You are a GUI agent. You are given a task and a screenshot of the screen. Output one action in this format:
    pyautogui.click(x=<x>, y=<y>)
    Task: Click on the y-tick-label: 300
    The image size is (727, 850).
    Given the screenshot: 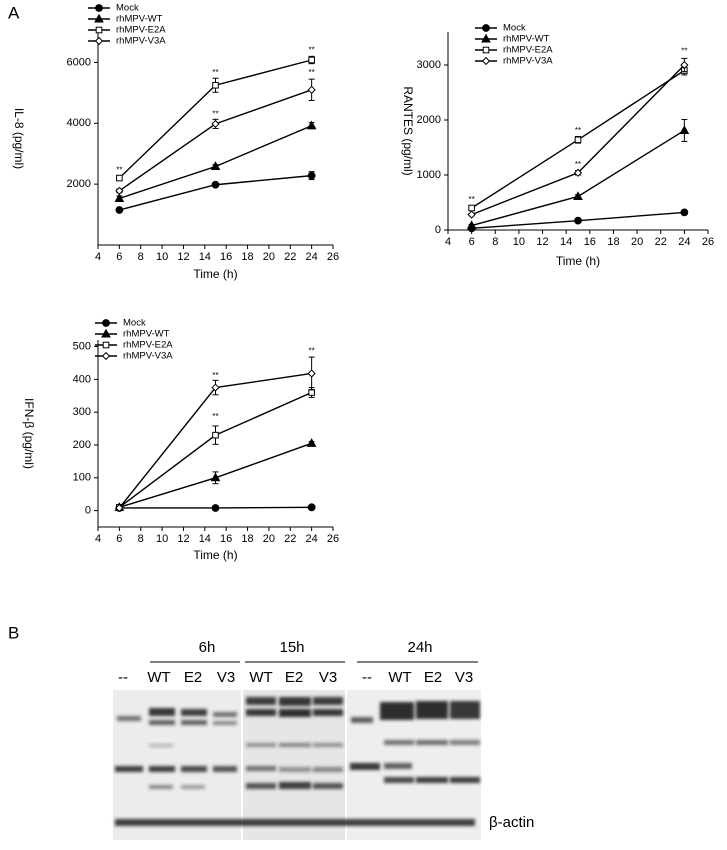 What is the action you would take?
    pyautogui.click(x=82, y=412)
    